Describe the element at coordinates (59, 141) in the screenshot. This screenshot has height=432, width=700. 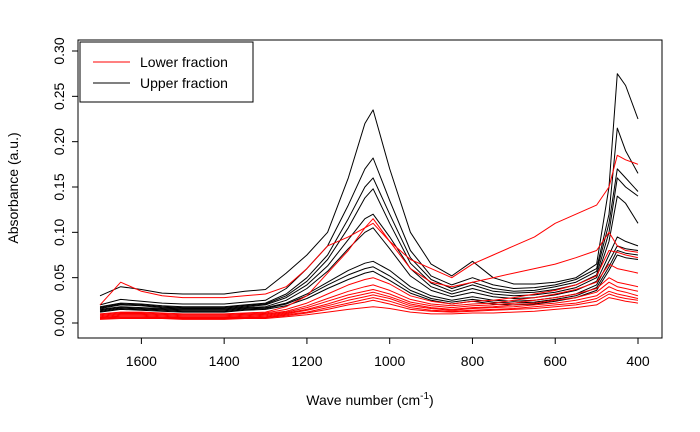
I see `y-tick-label-4: 0.20` at that location.